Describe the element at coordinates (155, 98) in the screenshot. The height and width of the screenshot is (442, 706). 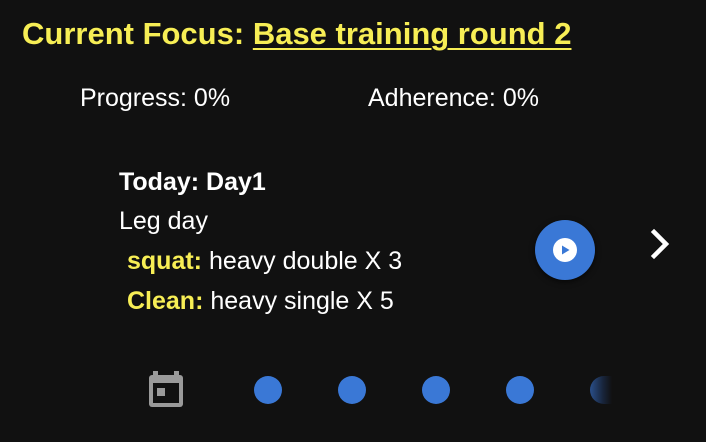
I see `progress-stat: Progress: 0%` at that location.